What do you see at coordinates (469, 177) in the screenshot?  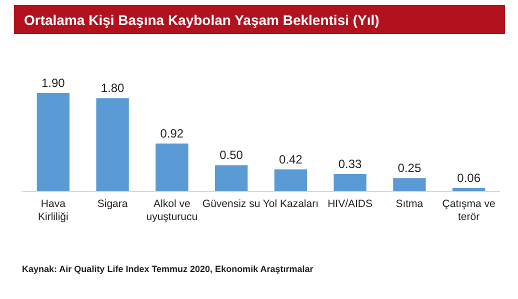 I see `data-label: 0.06` at bounding box center [469, 177].